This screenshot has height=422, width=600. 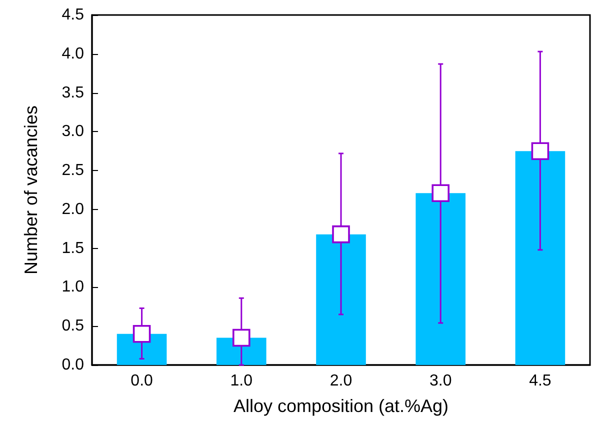 What do you see at coordinates (73, 171) in the screenshot?
I see `y-tick-label: 2.5` at bounding box center [73, 171].